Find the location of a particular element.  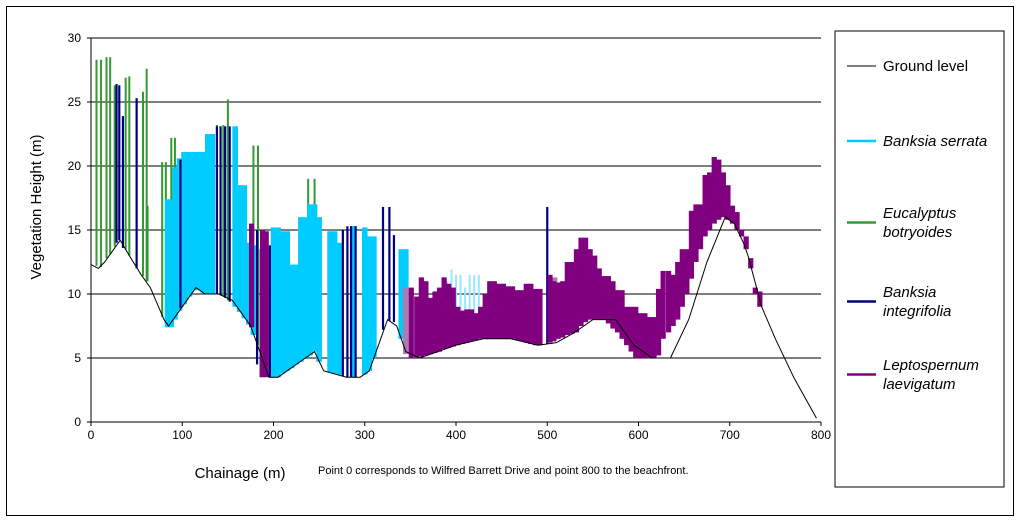

y-tick-label-20: 20 is located at coordinates (75, 166).